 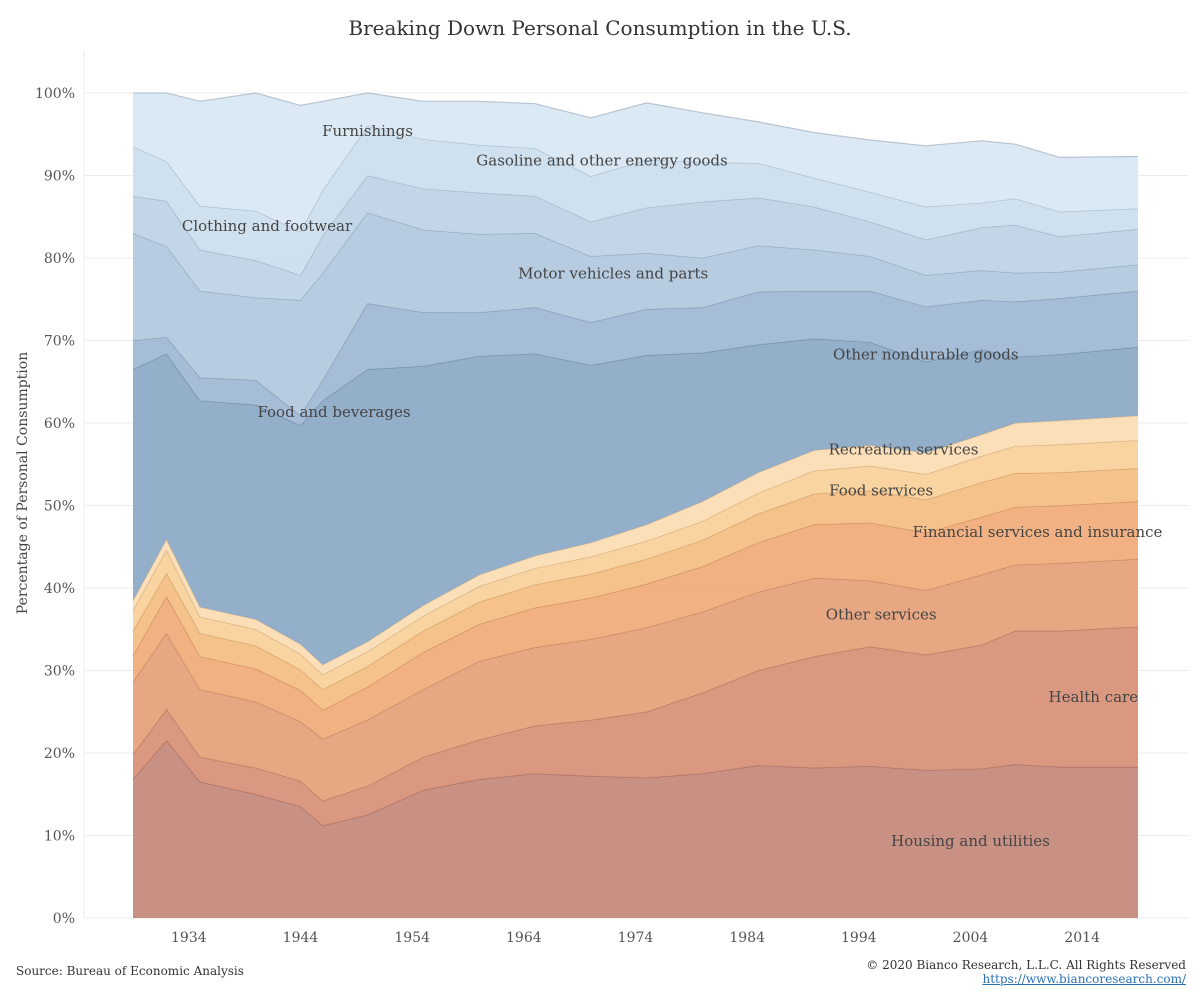 I want to click on y-tick-label: 60%, so click(x=59, y=424).